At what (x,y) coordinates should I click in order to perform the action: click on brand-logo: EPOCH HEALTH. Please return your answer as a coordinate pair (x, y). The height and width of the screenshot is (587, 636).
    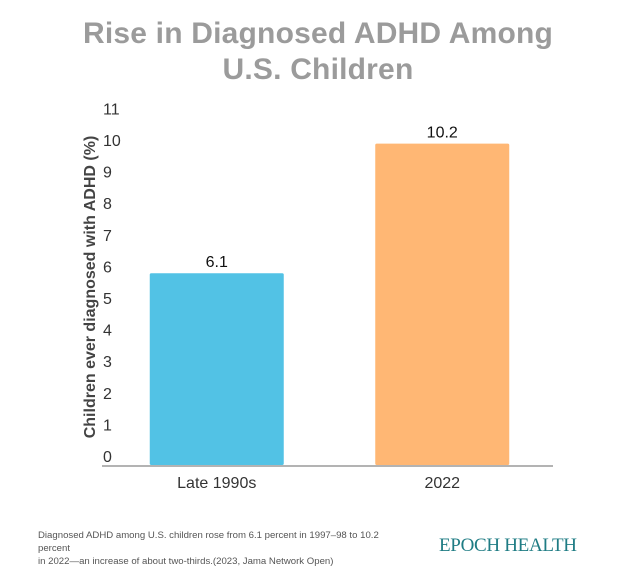
    Looking at the image, I should click on (508, 545).